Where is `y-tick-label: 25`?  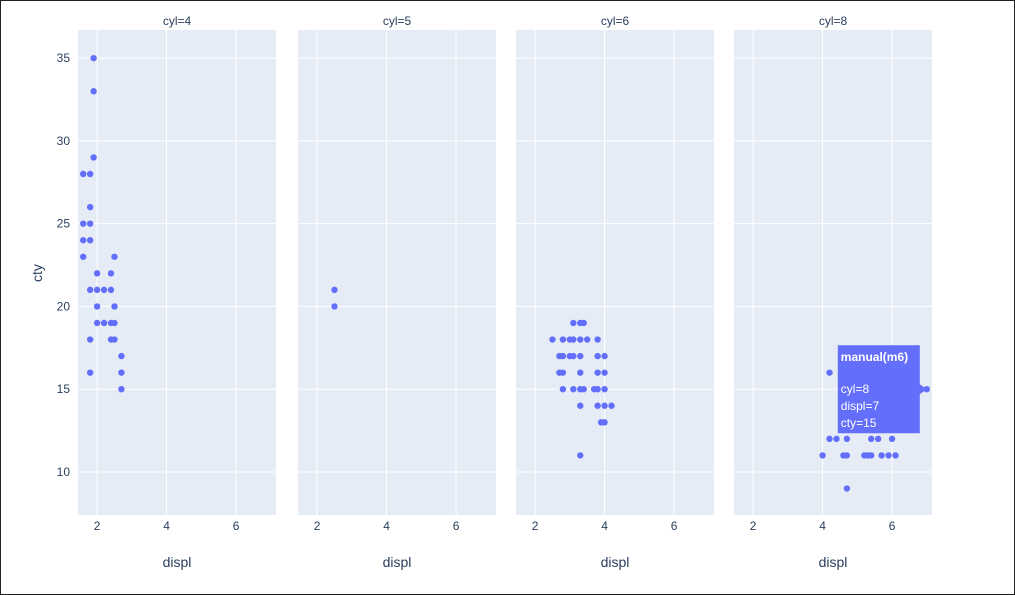
y-tick-label: 25 is located at coordinates (64, 224).